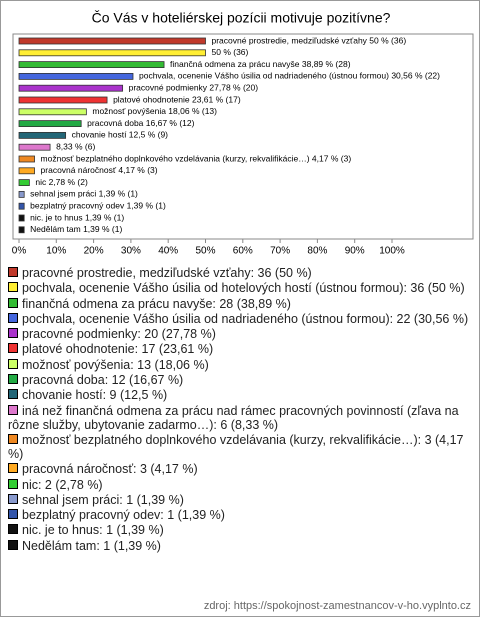  I want to click on legend-item: chovanie hostí: 9 (12,5 %), so click(241, 395).